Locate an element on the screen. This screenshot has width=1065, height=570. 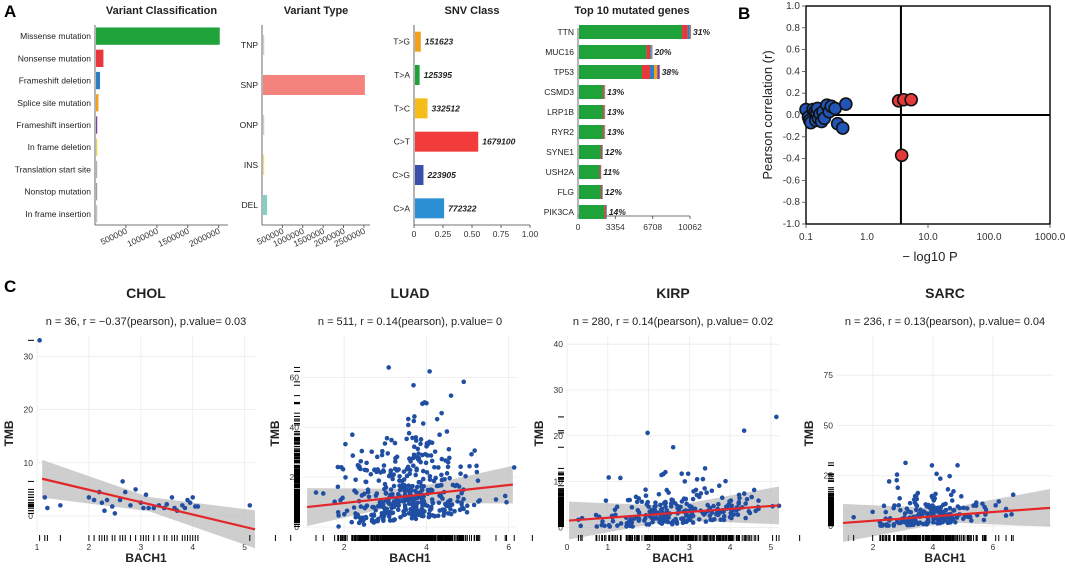
category-label: C>A is located at coordinates (401, 208).